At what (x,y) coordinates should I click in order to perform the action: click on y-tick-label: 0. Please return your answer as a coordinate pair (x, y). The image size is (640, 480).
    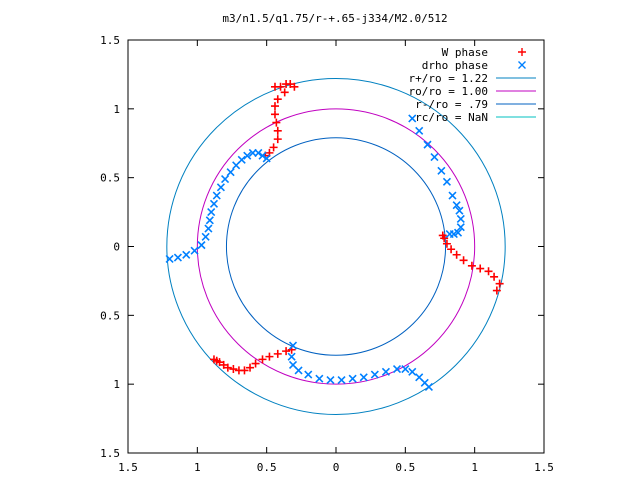
    Looking at the image, I should click on (116, 247).